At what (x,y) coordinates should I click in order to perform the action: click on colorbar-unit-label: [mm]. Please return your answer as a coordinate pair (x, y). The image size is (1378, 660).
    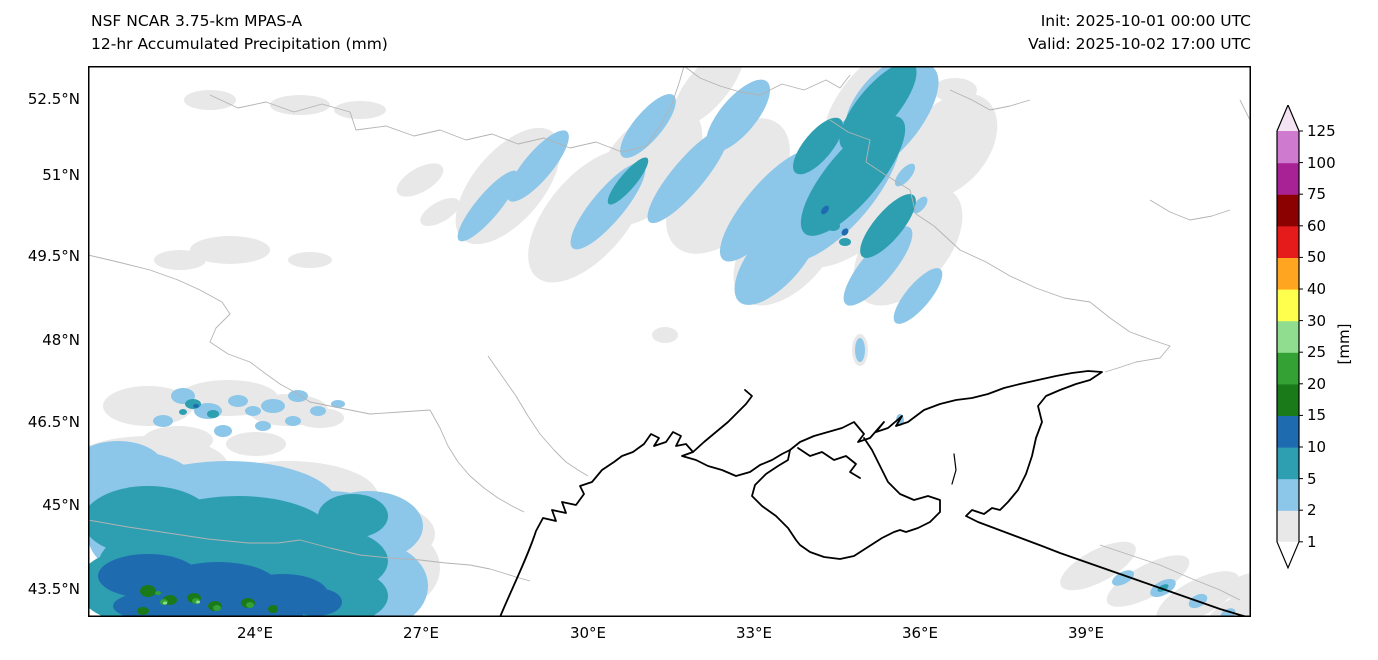
    Looking at the image, I should click on (1344, 344).